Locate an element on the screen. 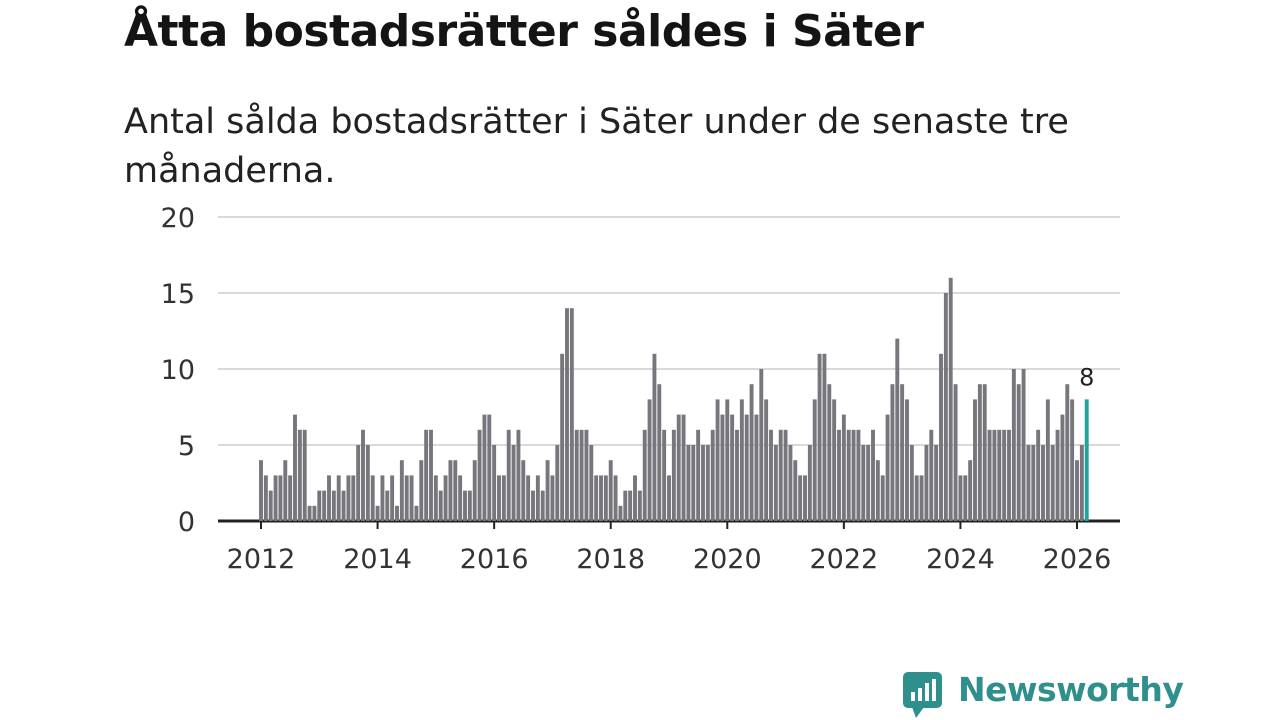 This screenshot has width=1280, height=720. x-tick-label: 2022 is located at coordinates (843, 559).